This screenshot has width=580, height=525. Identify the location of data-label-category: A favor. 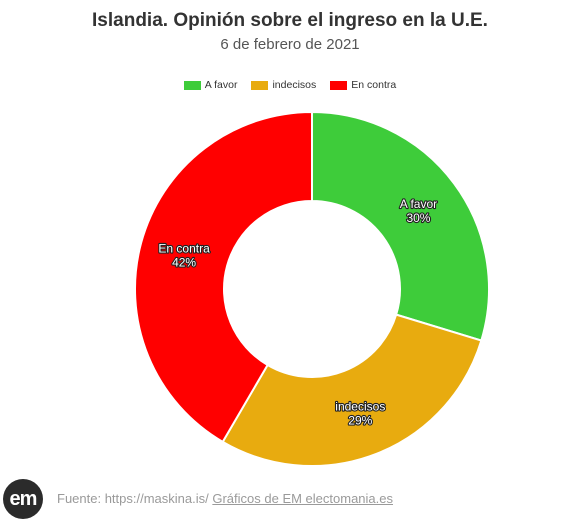
(418, 204).